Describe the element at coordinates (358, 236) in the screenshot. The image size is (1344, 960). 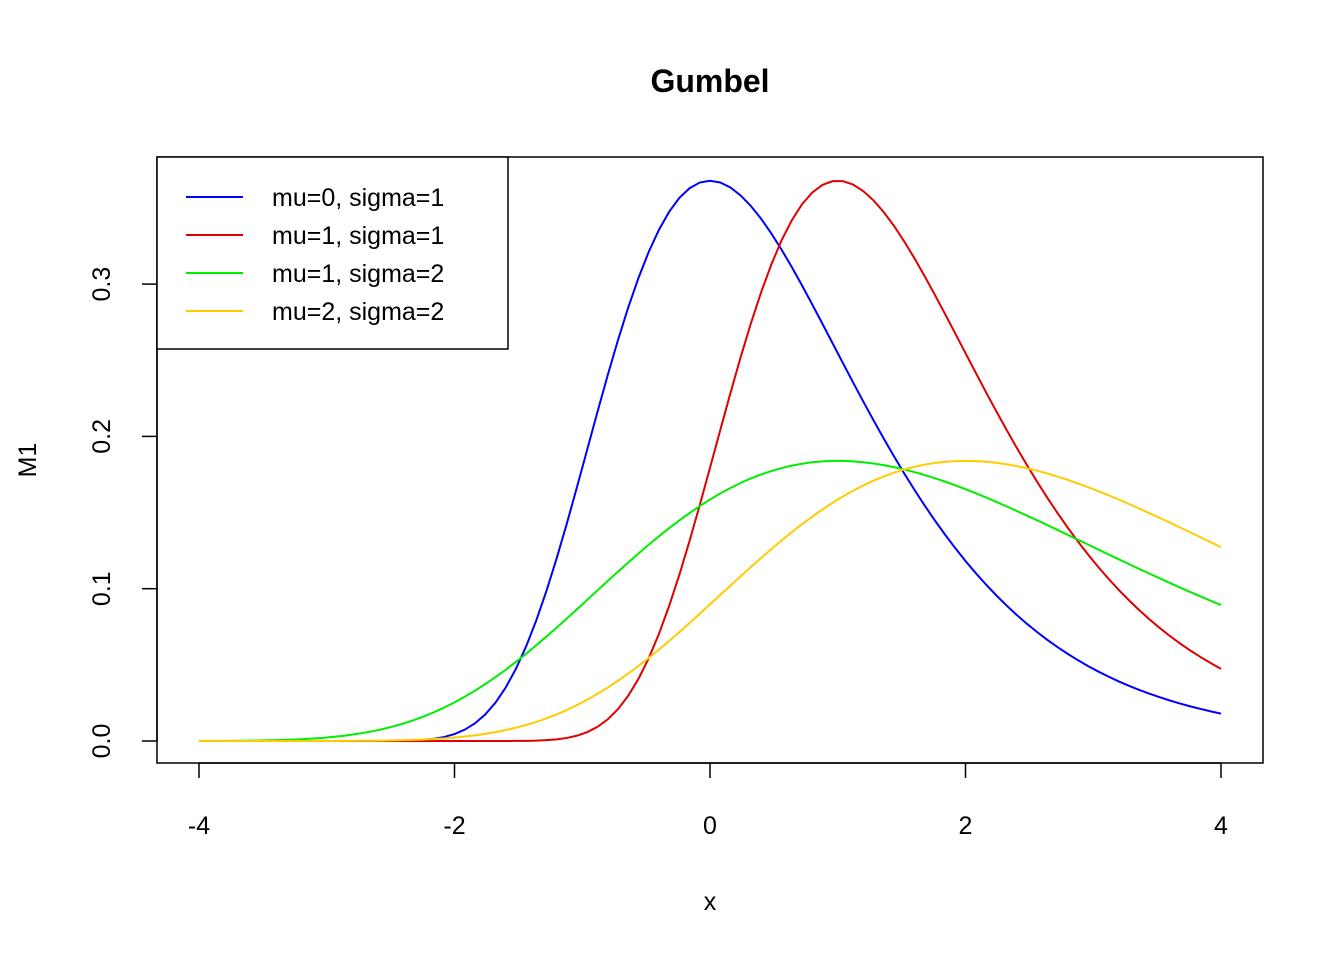
I see `legend-label: mu=1, sigma=1` at that location.